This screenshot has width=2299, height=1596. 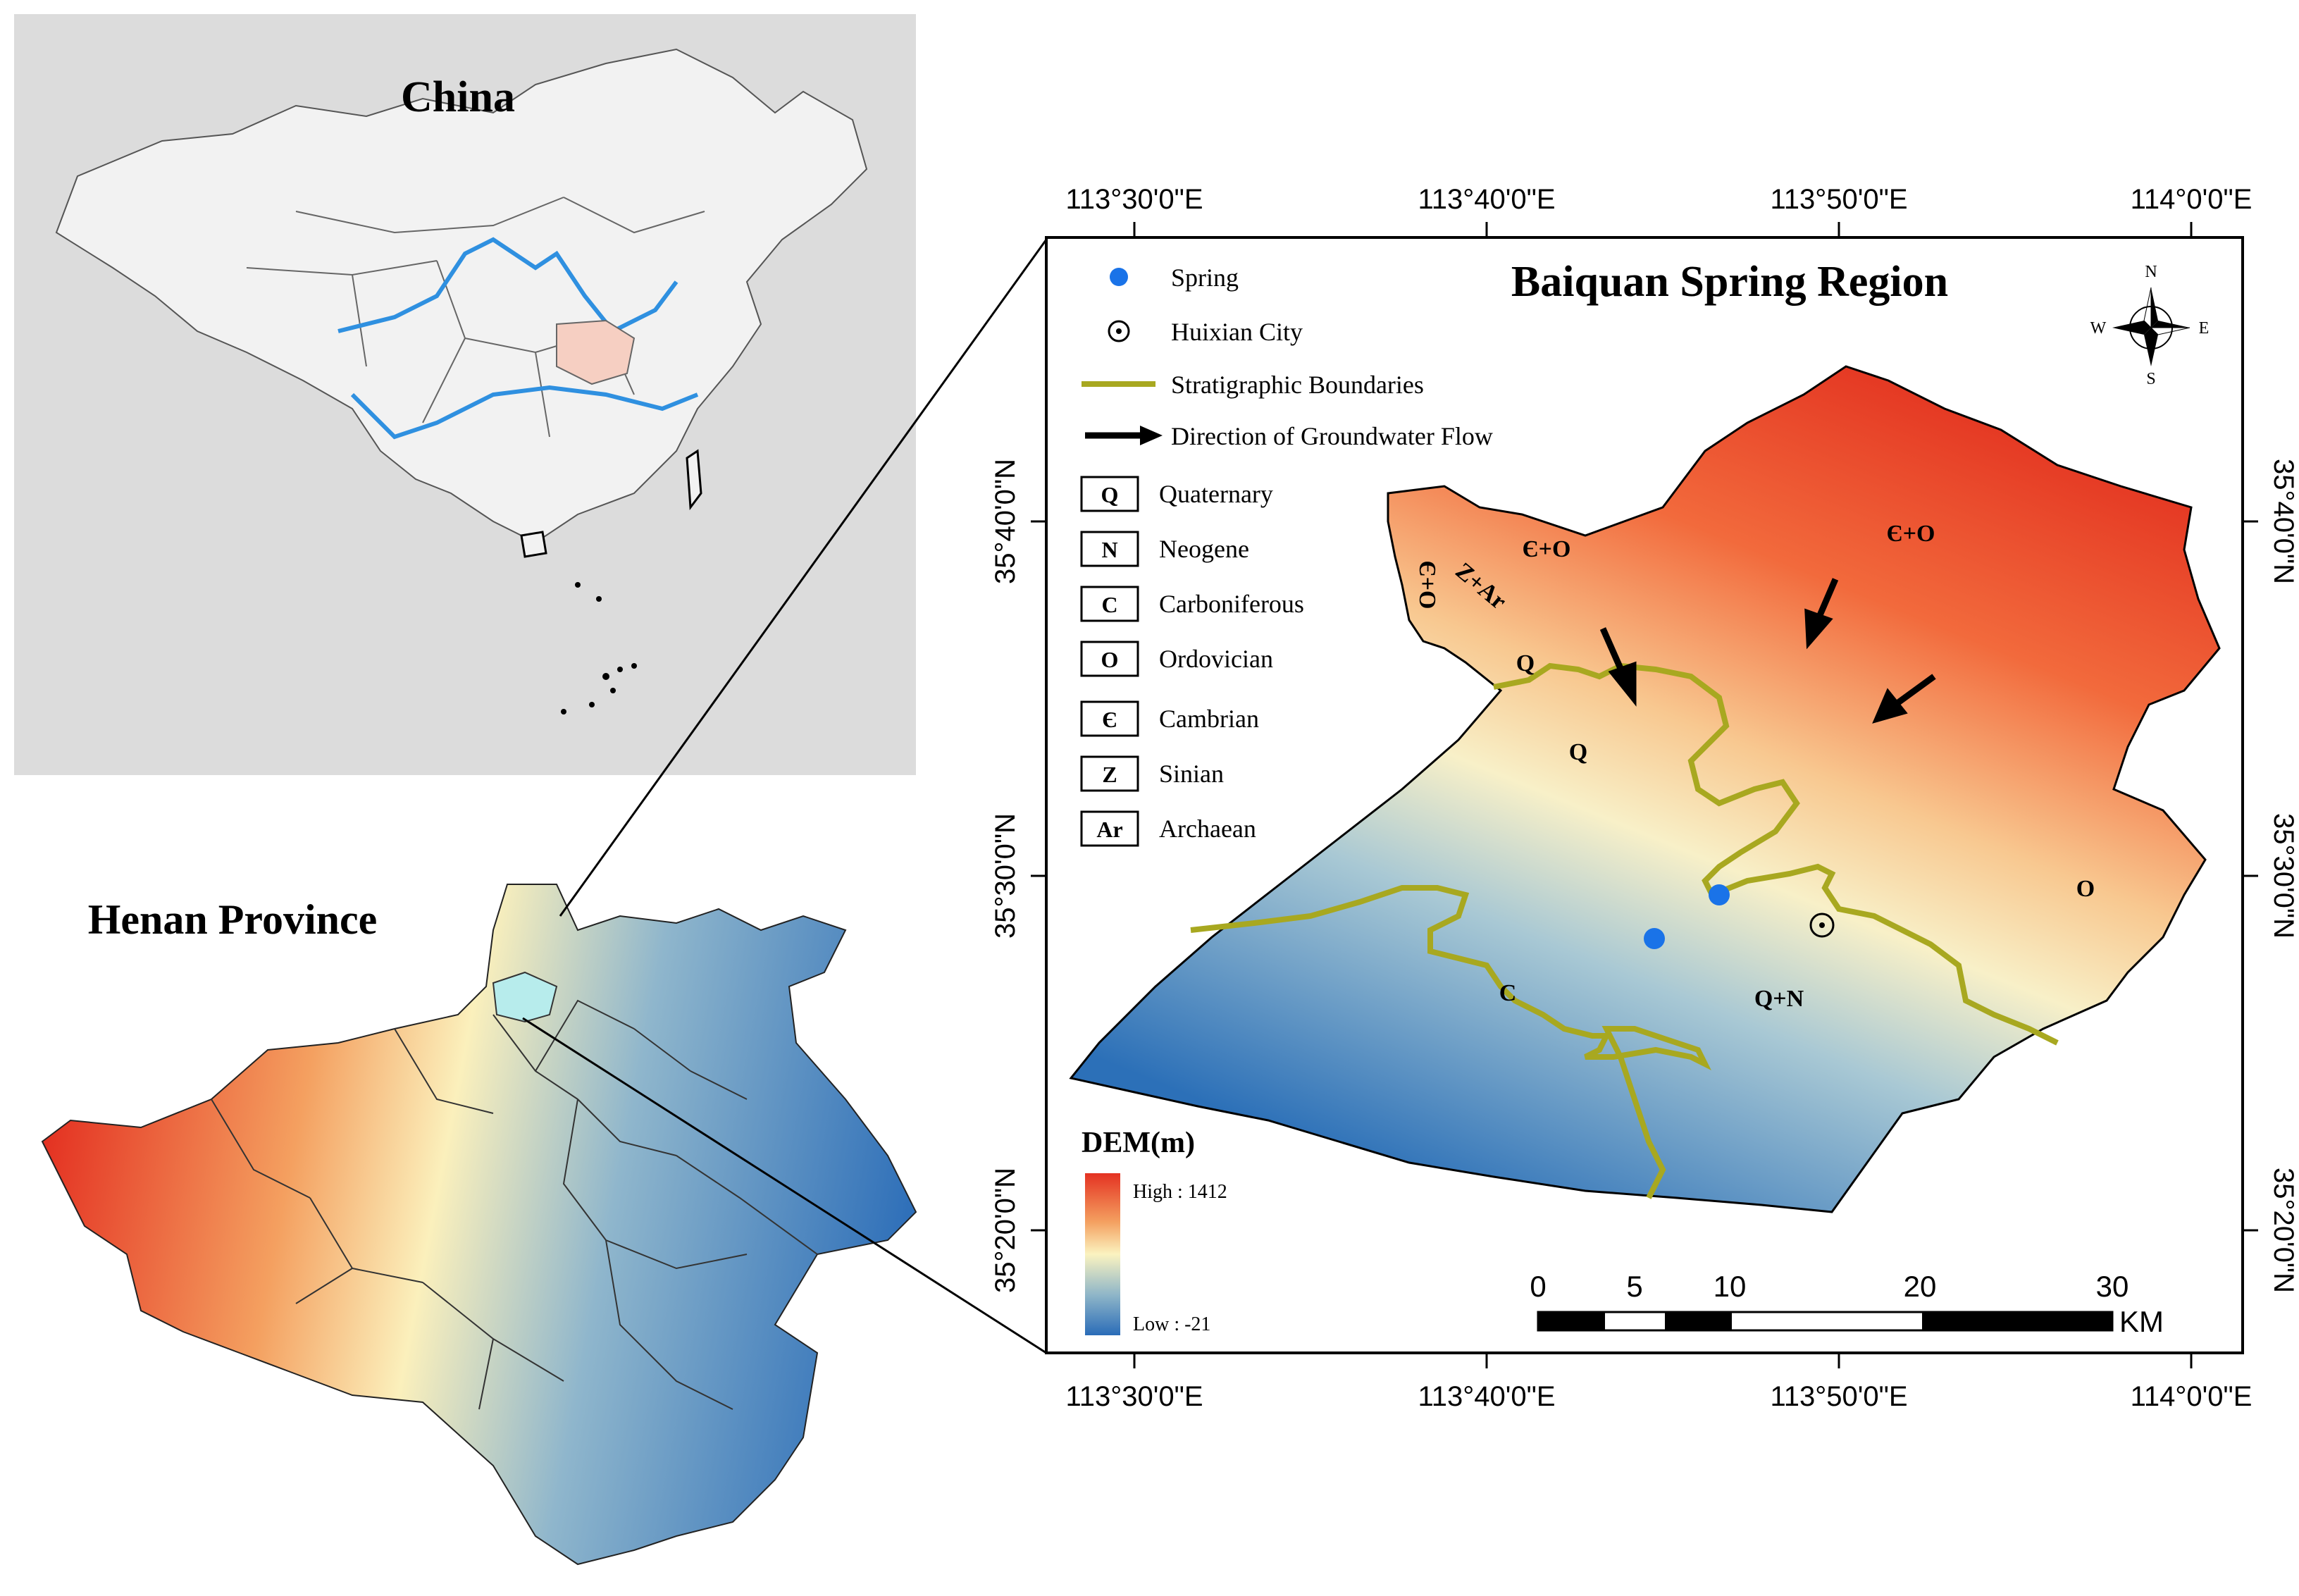 I want to click on left-coordinate-ticks: 35°40'0"N 35°30'0"N 35°20'0"N, so click(x=1018, y=876).